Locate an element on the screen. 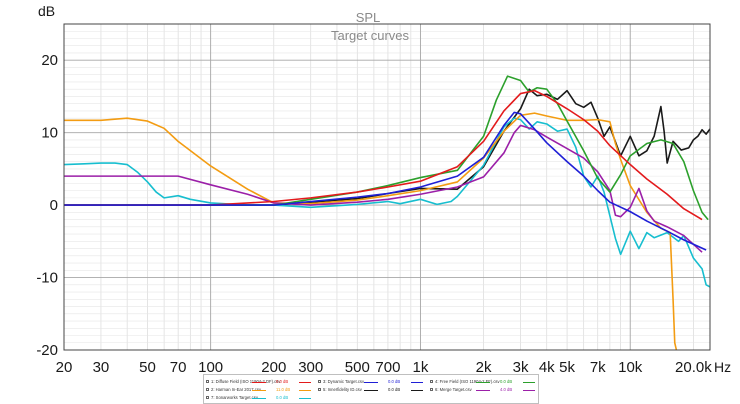  x-tick-label: 3k is located at coordinates (521, 365).